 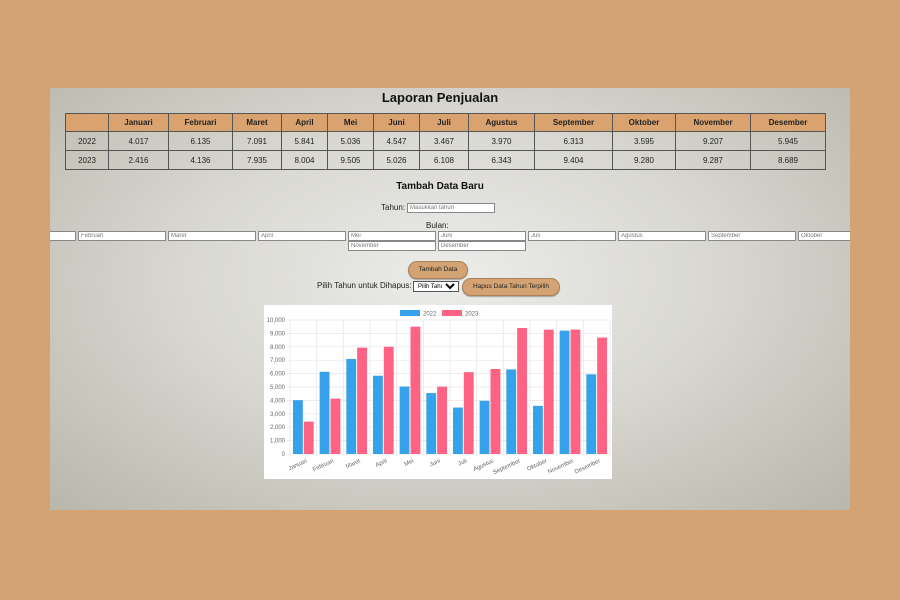 What do you see at coordinates (278, 388) in the screenshot?
I see `y-tick-label: 5,000` at bounding box center [278, 388].